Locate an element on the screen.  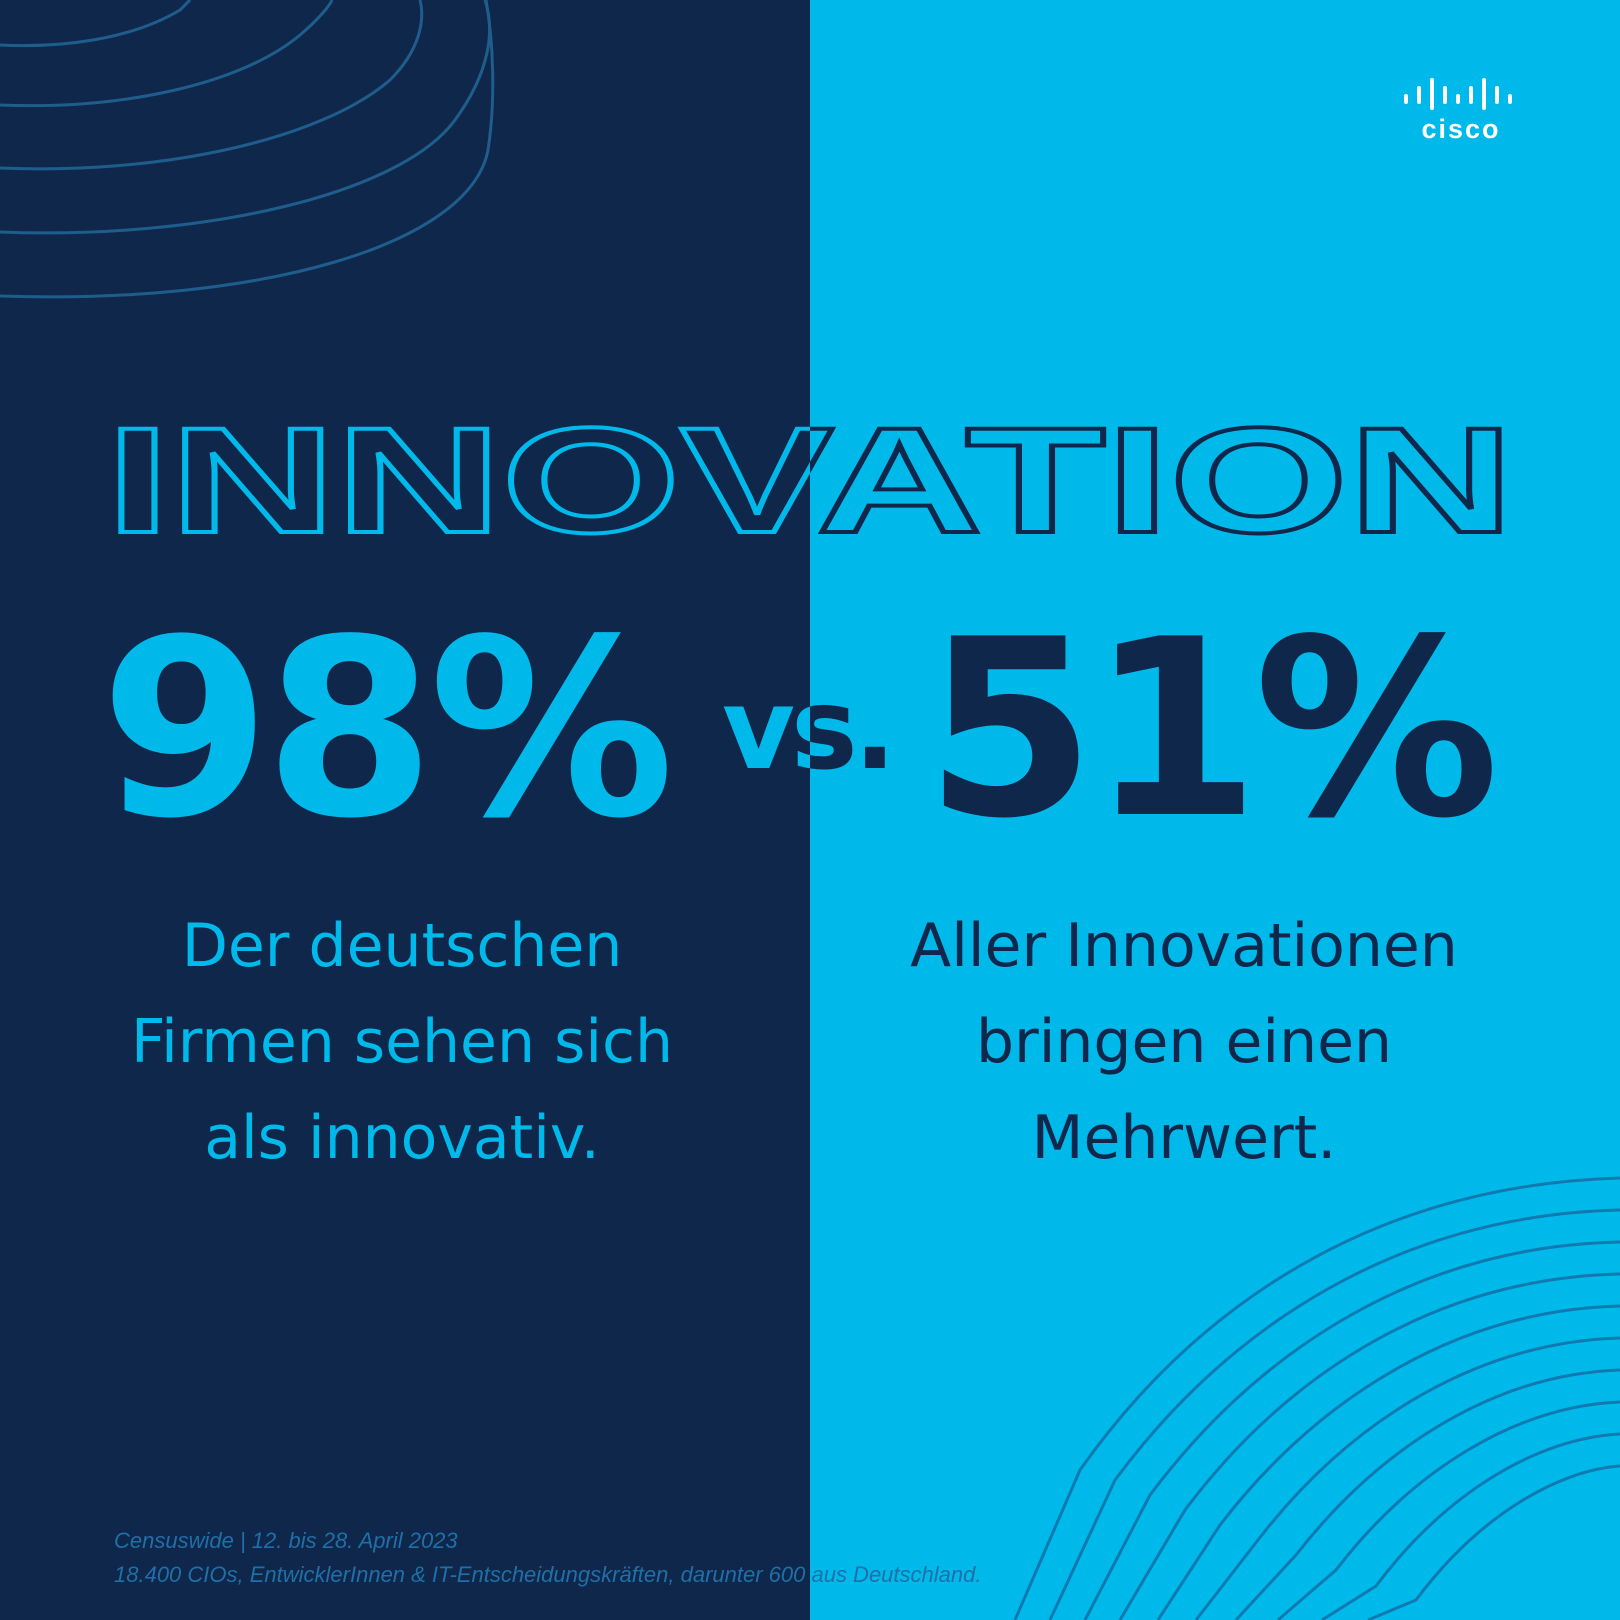
description-right-line: Aller Innovationen is located at coordinates (1184, 946).